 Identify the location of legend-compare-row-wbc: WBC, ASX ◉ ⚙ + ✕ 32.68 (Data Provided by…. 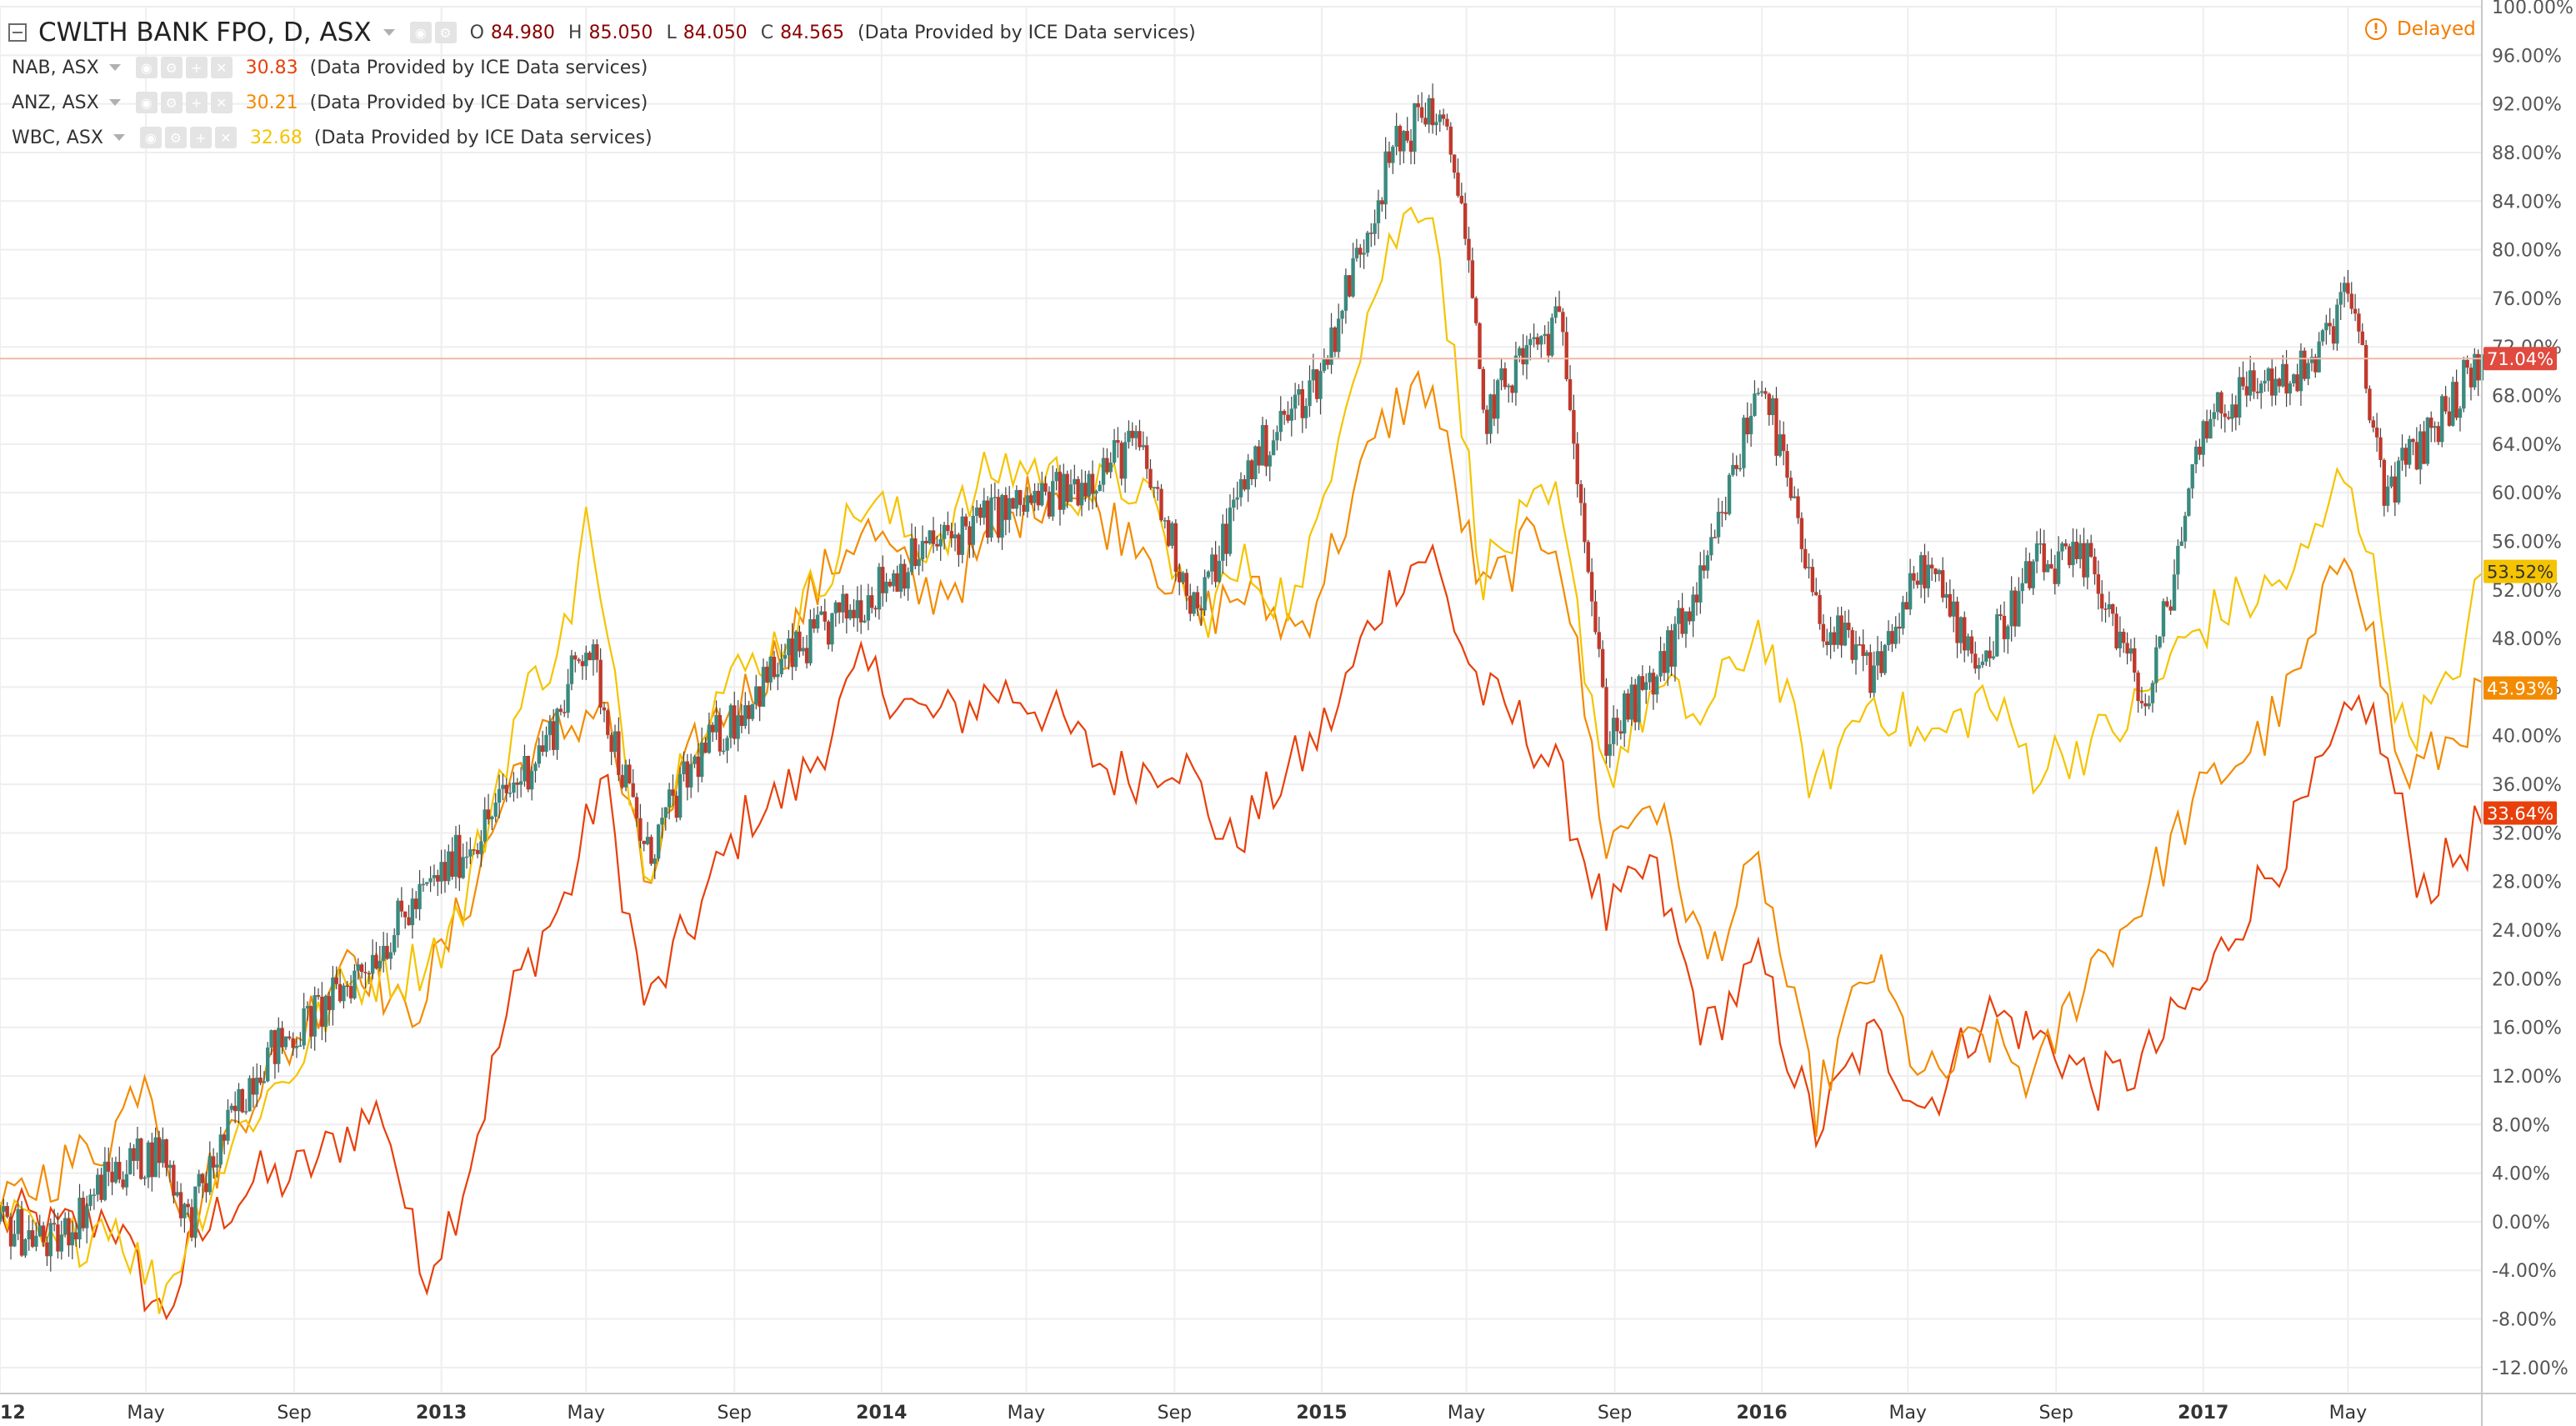
(602, 137).